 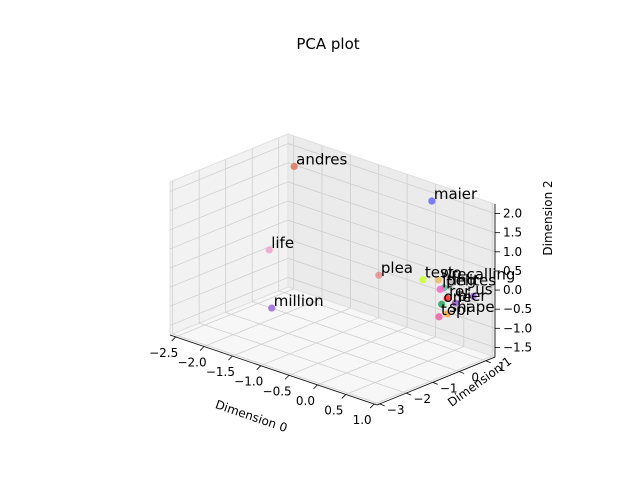 I want to click on z-tick-label: 2.0, so click(x=512, y=214).